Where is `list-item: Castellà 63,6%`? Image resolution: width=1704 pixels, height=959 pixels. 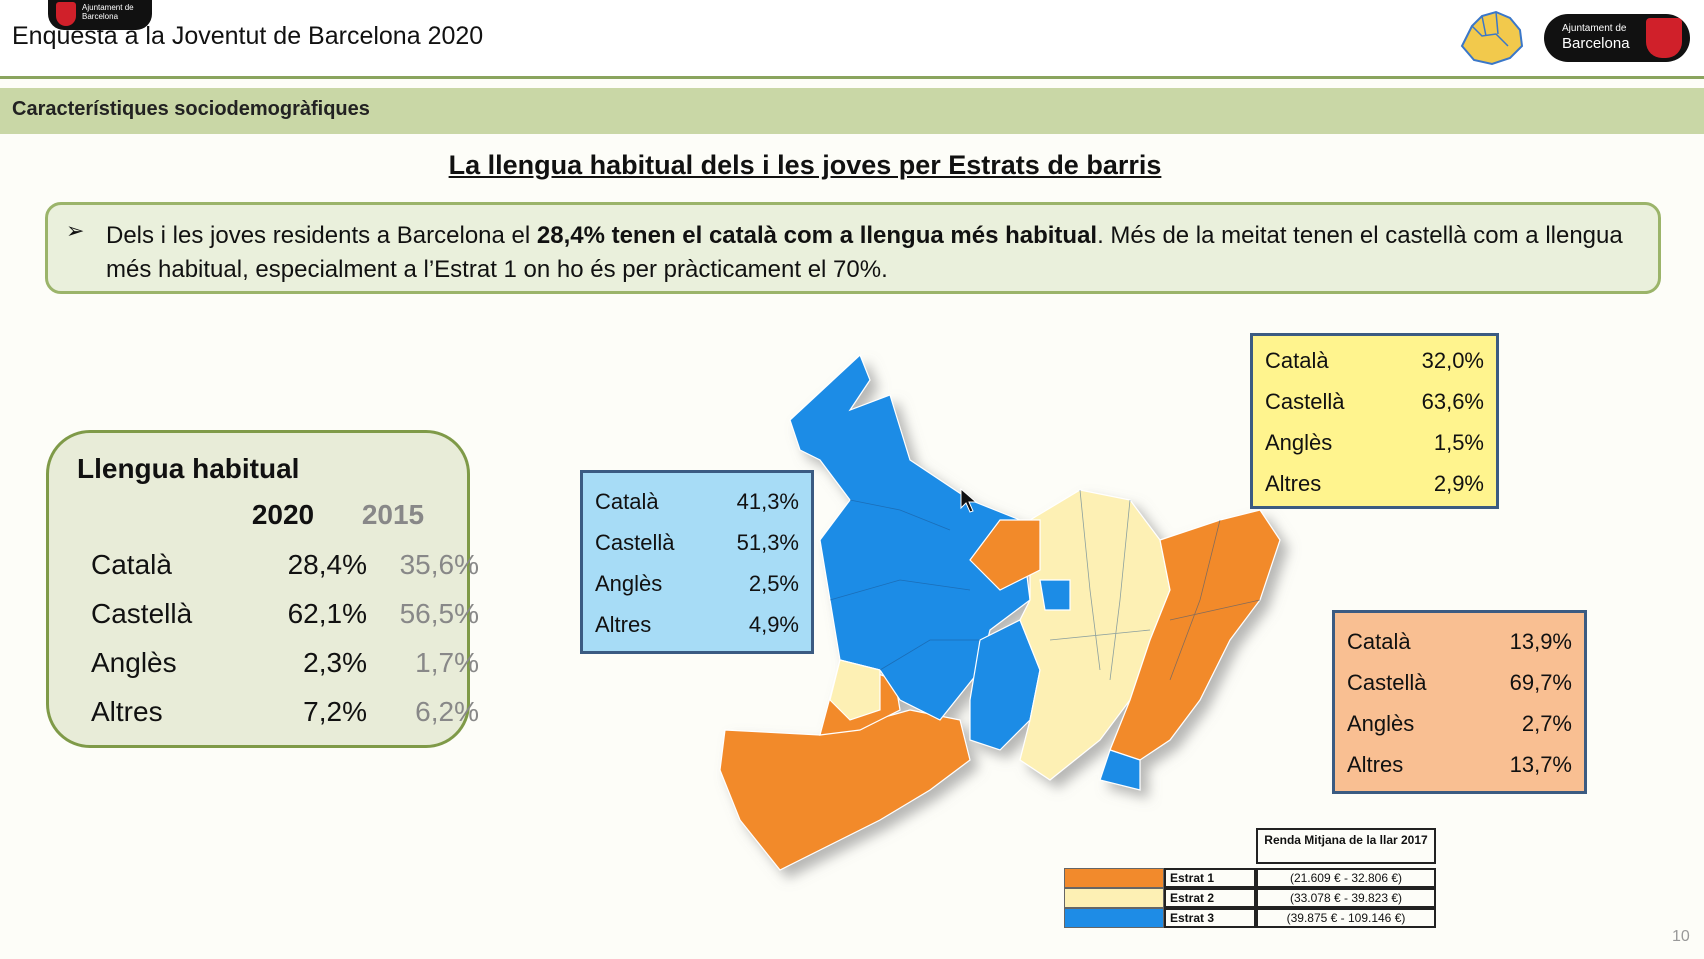
list-item: Castellà 63,6% is located at coordinates (1374, 401).